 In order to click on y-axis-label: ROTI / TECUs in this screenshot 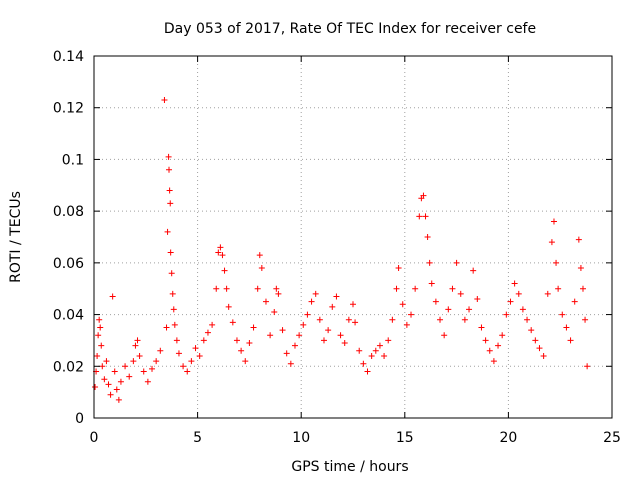, I will do `click(16, 237)`.